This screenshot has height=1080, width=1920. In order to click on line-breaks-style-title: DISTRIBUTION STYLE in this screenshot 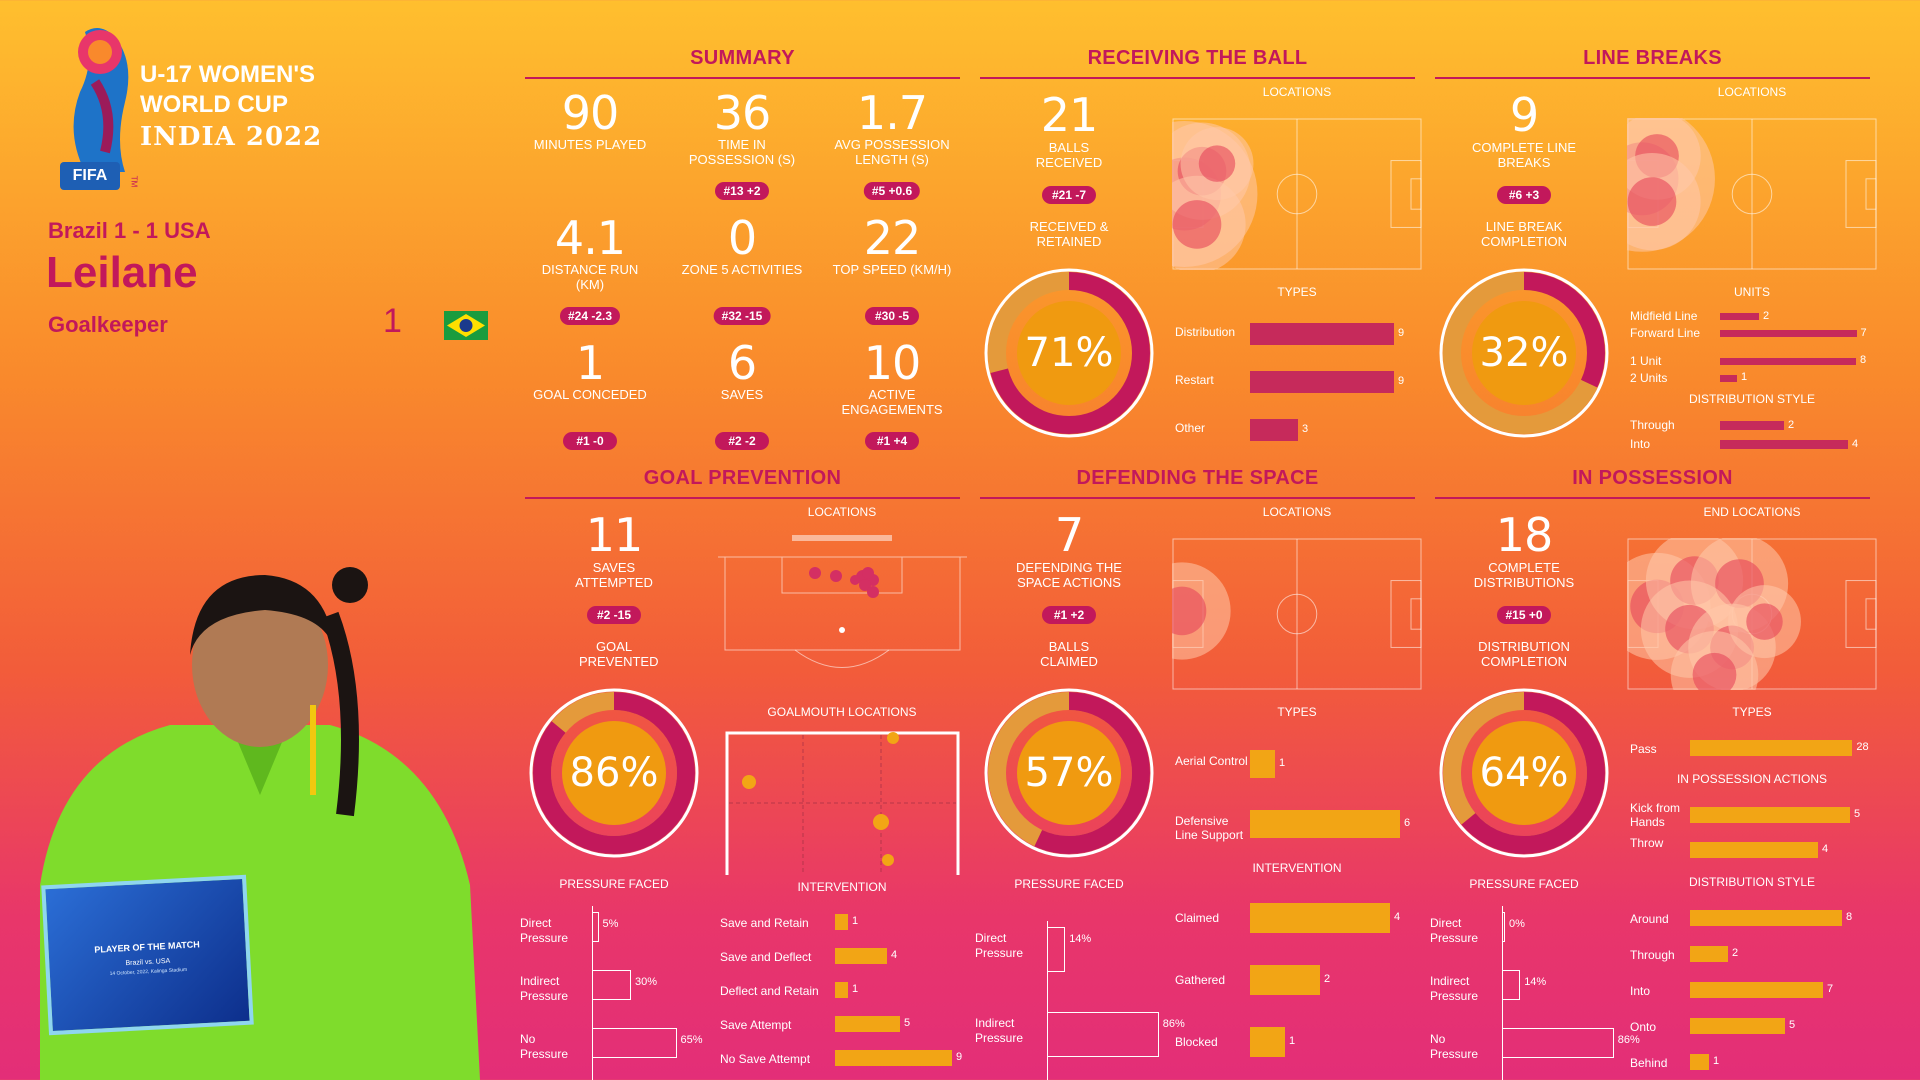, I will do `click(1752, 399)`.